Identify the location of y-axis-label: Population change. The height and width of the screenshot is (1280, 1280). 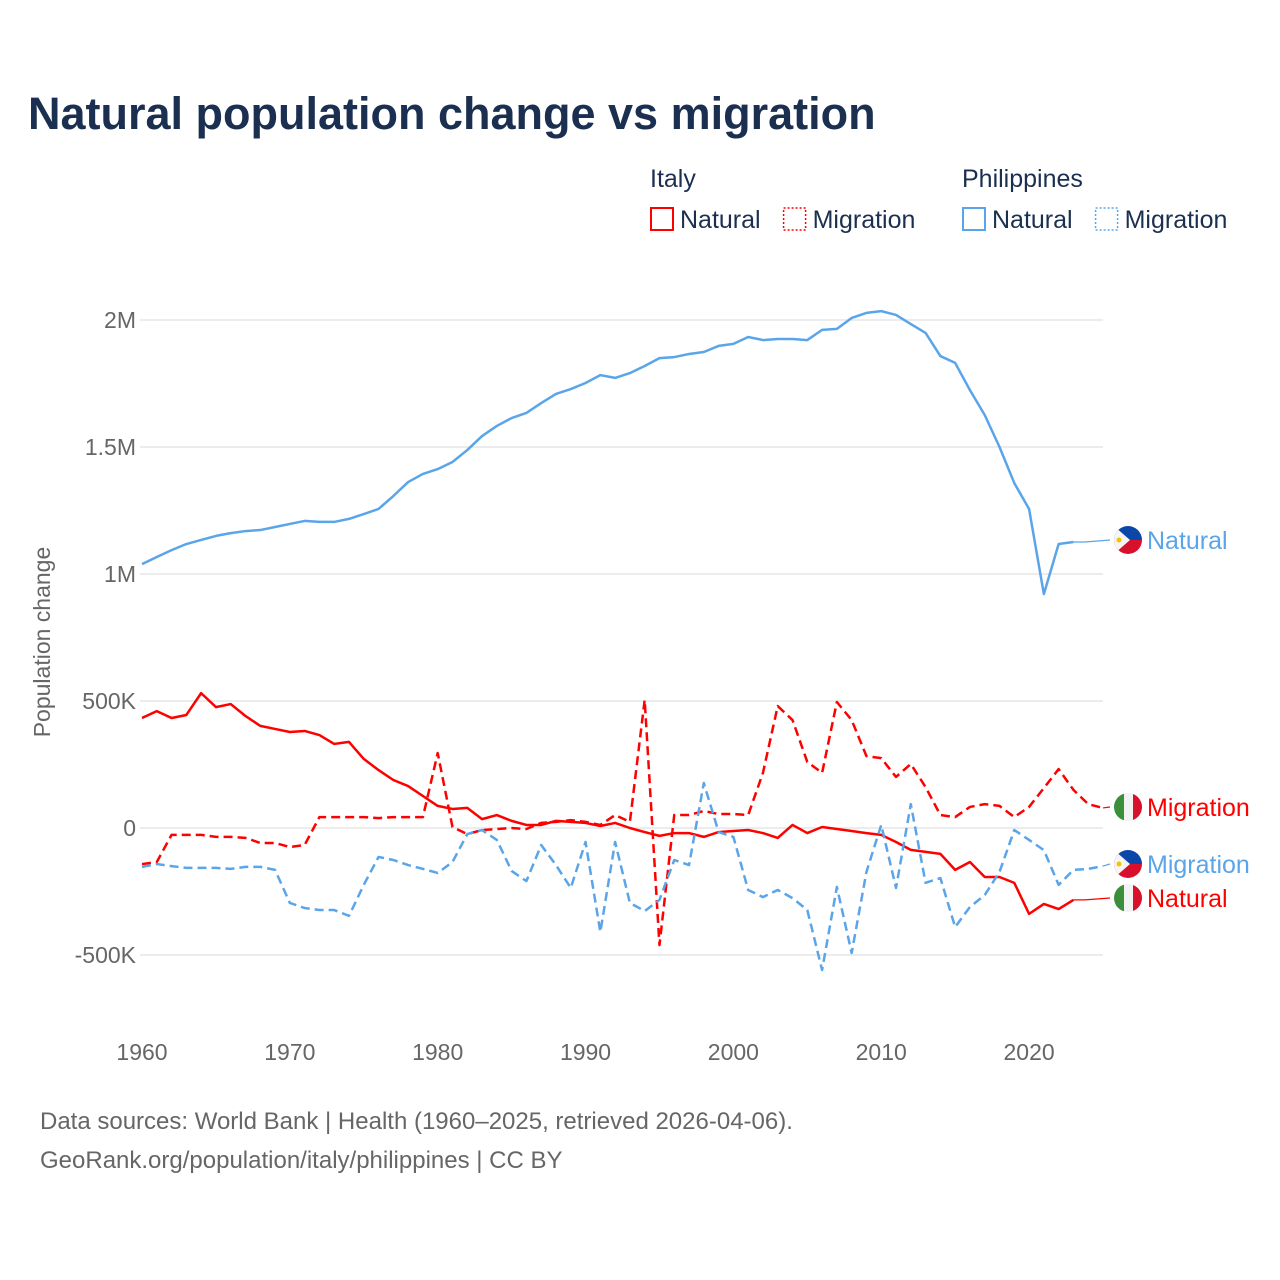
(42, 642).